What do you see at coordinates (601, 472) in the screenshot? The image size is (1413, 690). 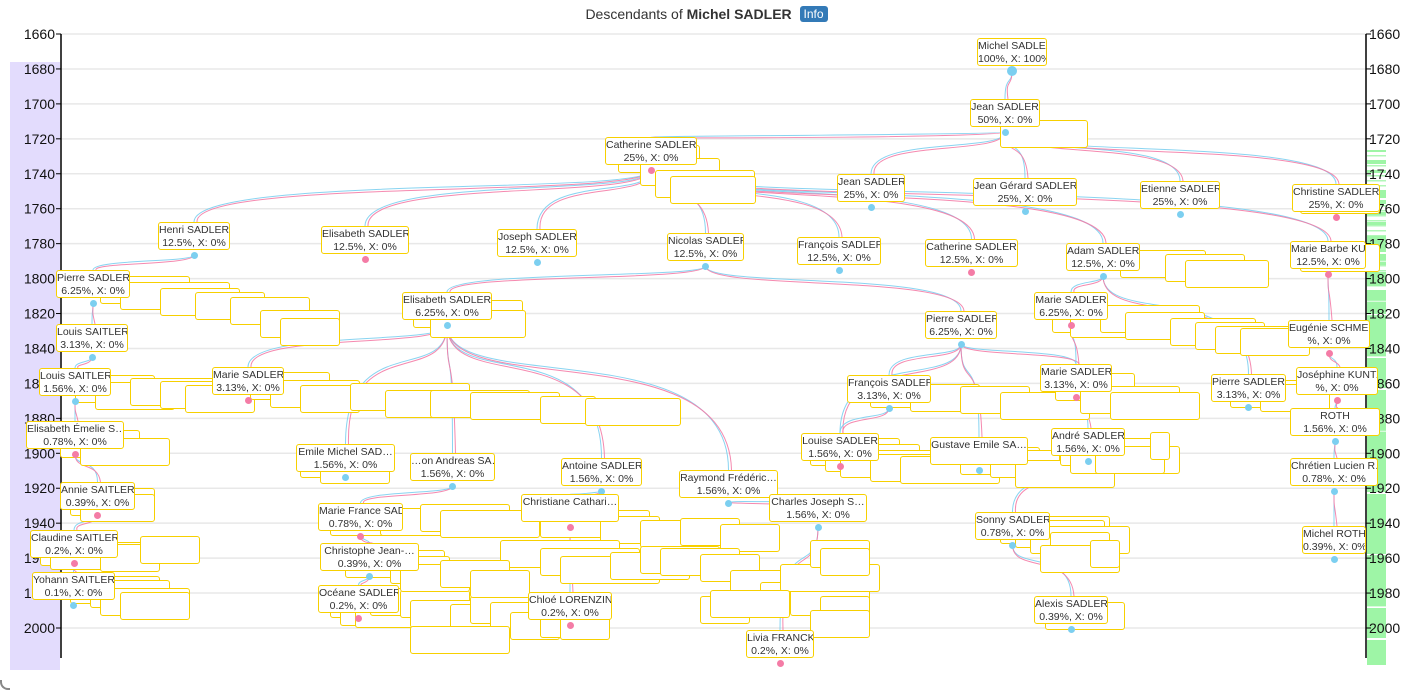 I see `person-box: Antoine SADLER 1.56%, X: 0%` at bounding box center [601, 472].